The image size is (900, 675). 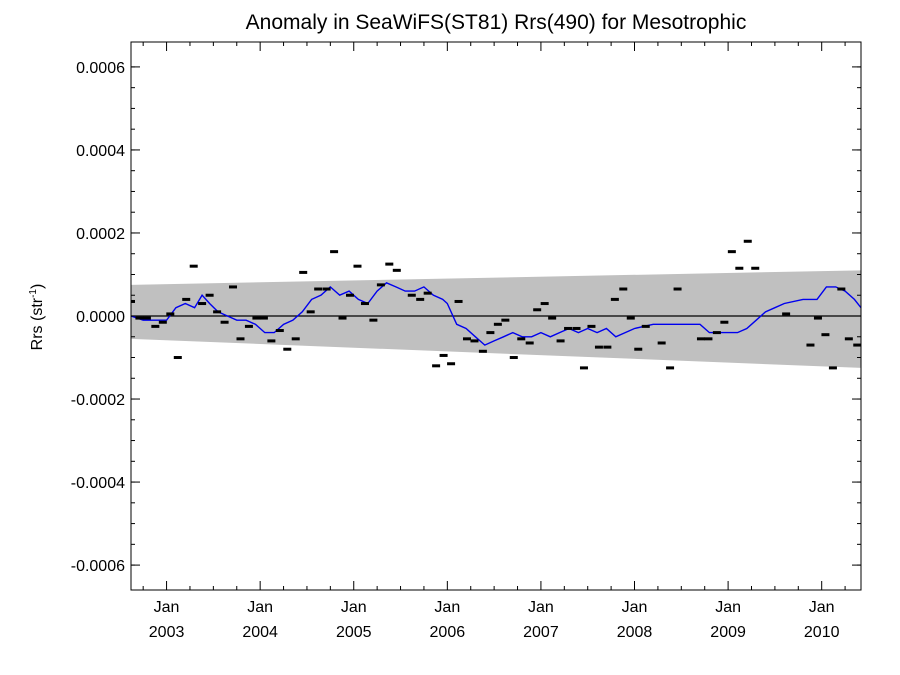 I want to click on y-tick-label: 0.0000, so click(x=100, y=317).